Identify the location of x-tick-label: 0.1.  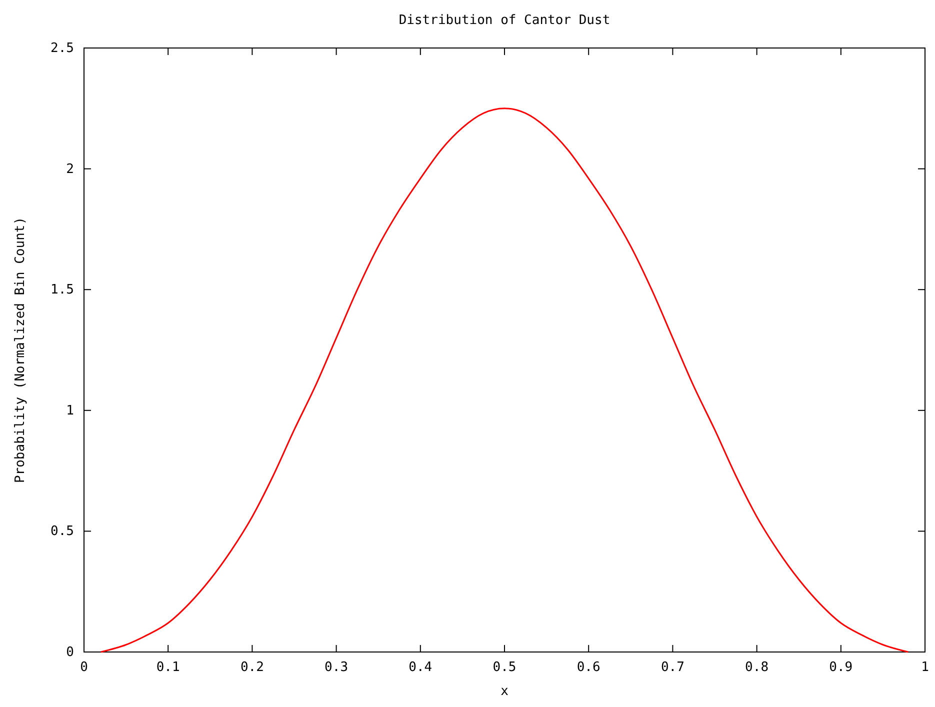
(168, 667).